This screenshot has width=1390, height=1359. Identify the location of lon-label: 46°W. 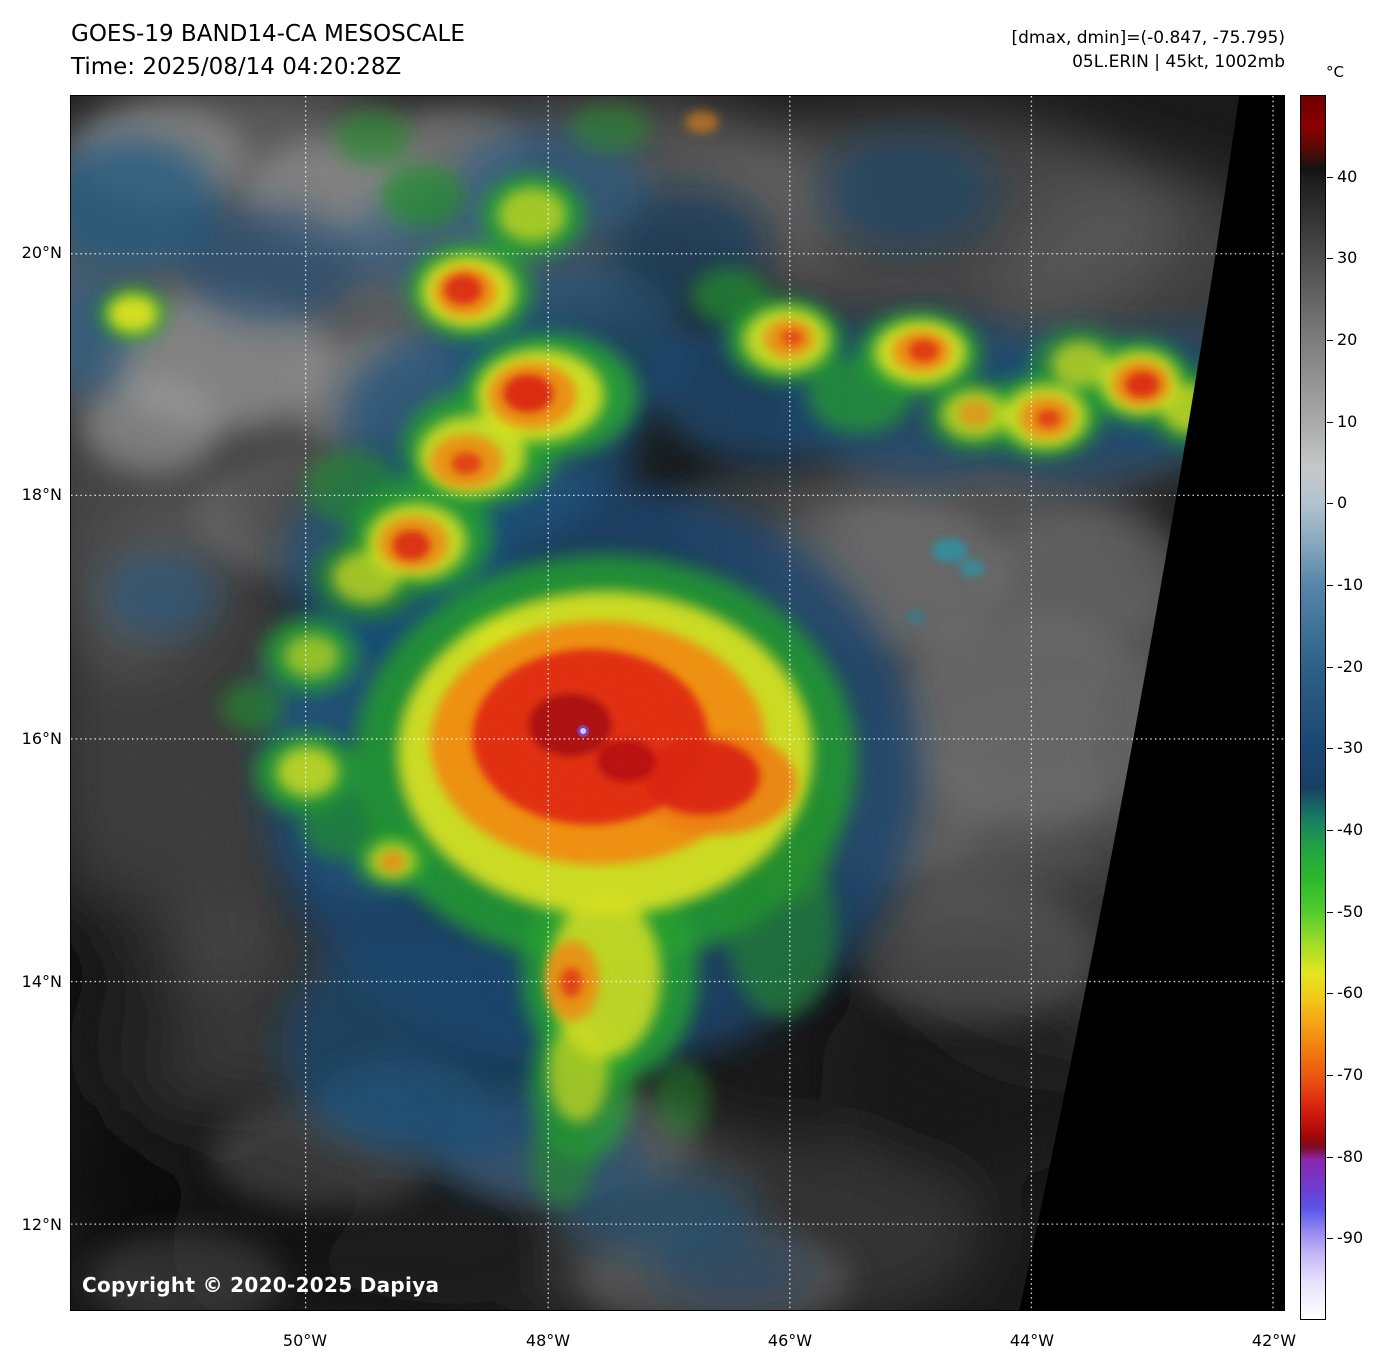
(790, 1340).